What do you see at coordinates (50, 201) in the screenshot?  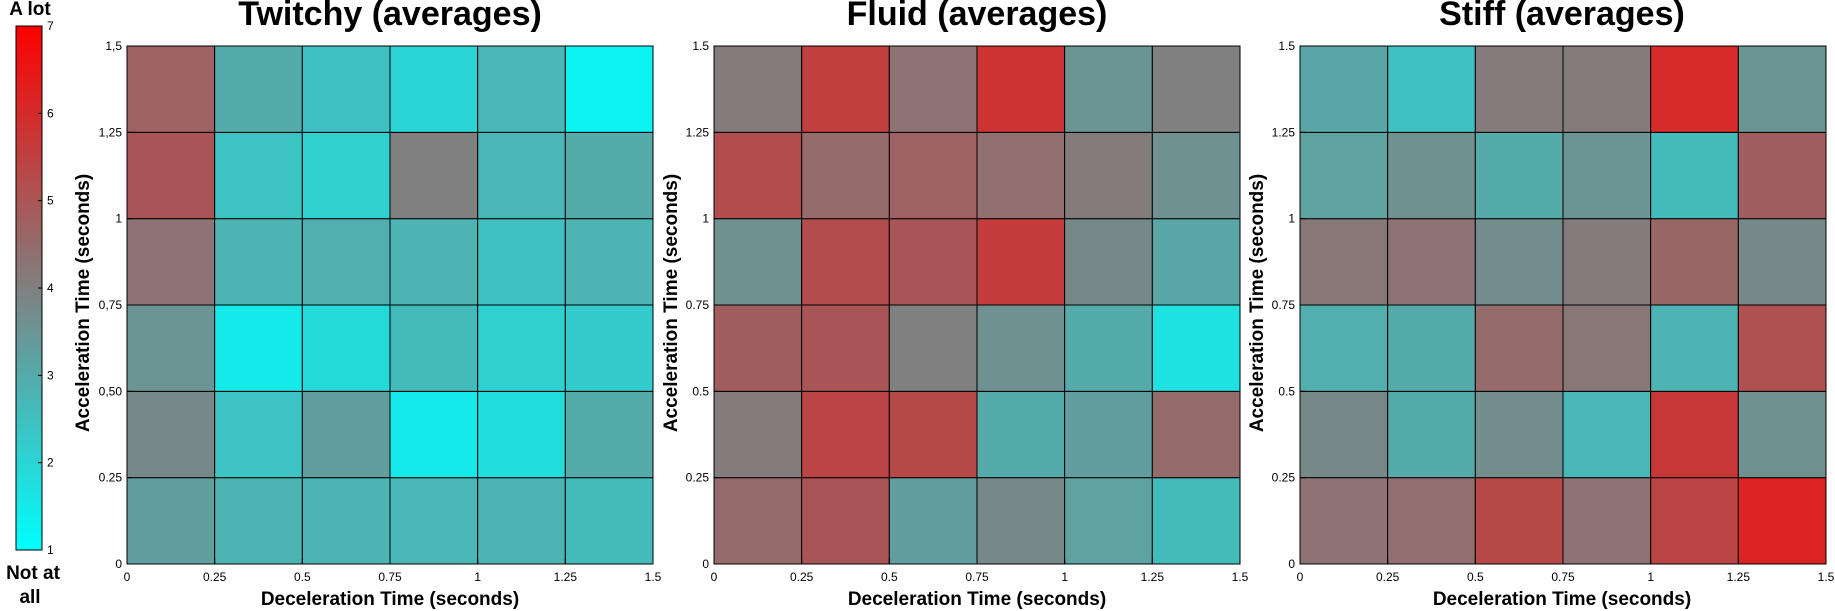 I see `colorbar-tick-label: 5` at bounding box center [50, 201].